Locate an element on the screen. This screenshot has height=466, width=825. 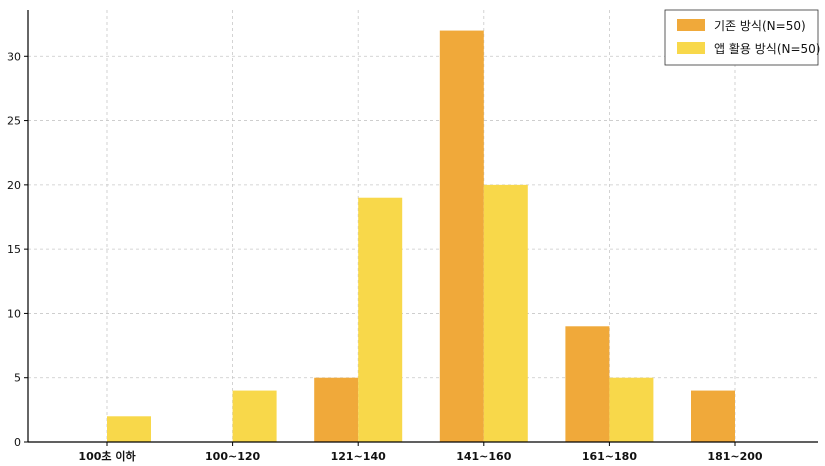
y-tick-label: 0 is located at coordinates (17, 442).